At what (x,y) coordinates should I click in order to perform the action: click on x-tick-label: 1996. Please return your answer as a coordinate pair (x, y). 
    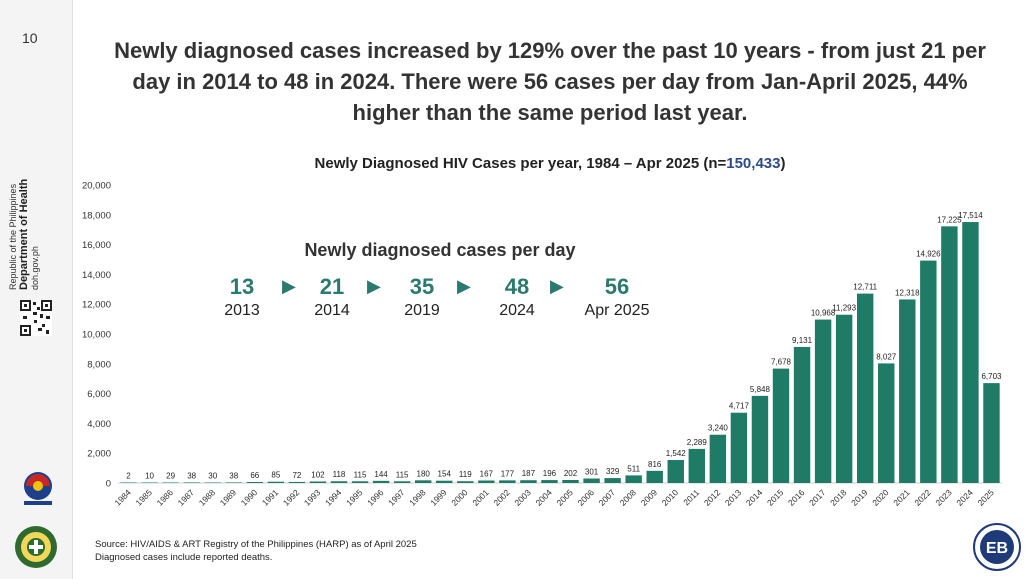
    Looking at the image, I should click on (375, 497).